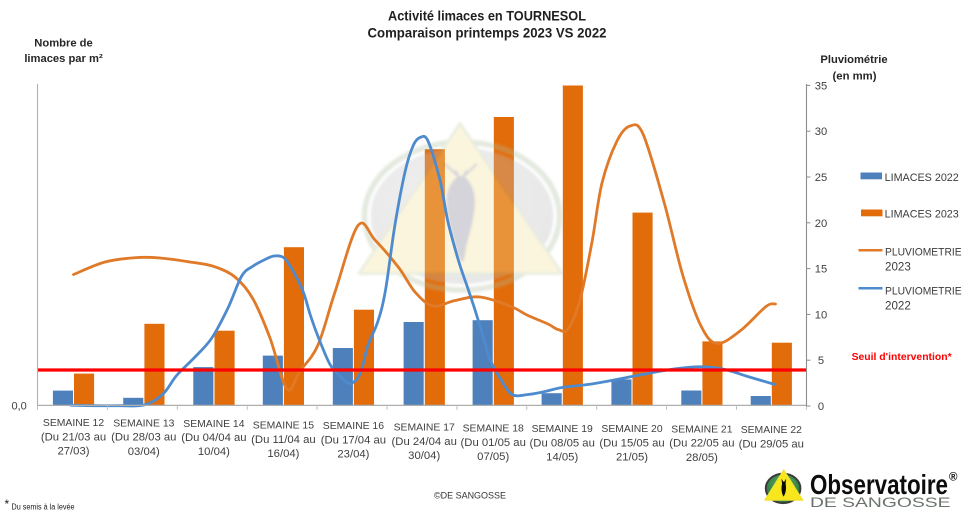  Describe the element at coordinates (470, 496) in the screenshot. I see `svg-text: ©DE SANGOSSE` at that location.